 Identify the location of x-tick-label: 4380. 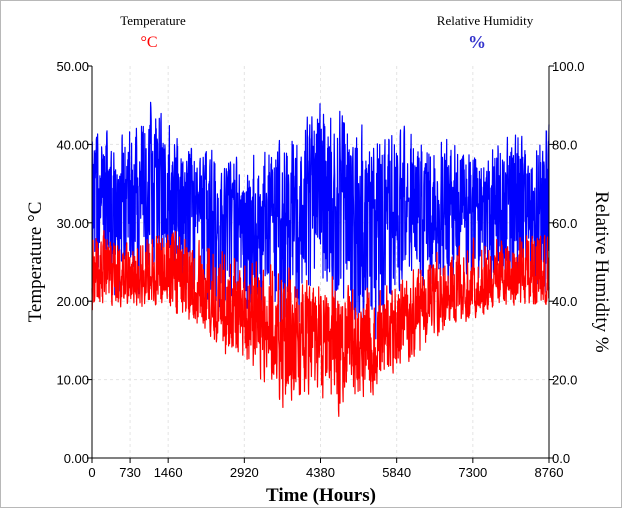
(320, 472).